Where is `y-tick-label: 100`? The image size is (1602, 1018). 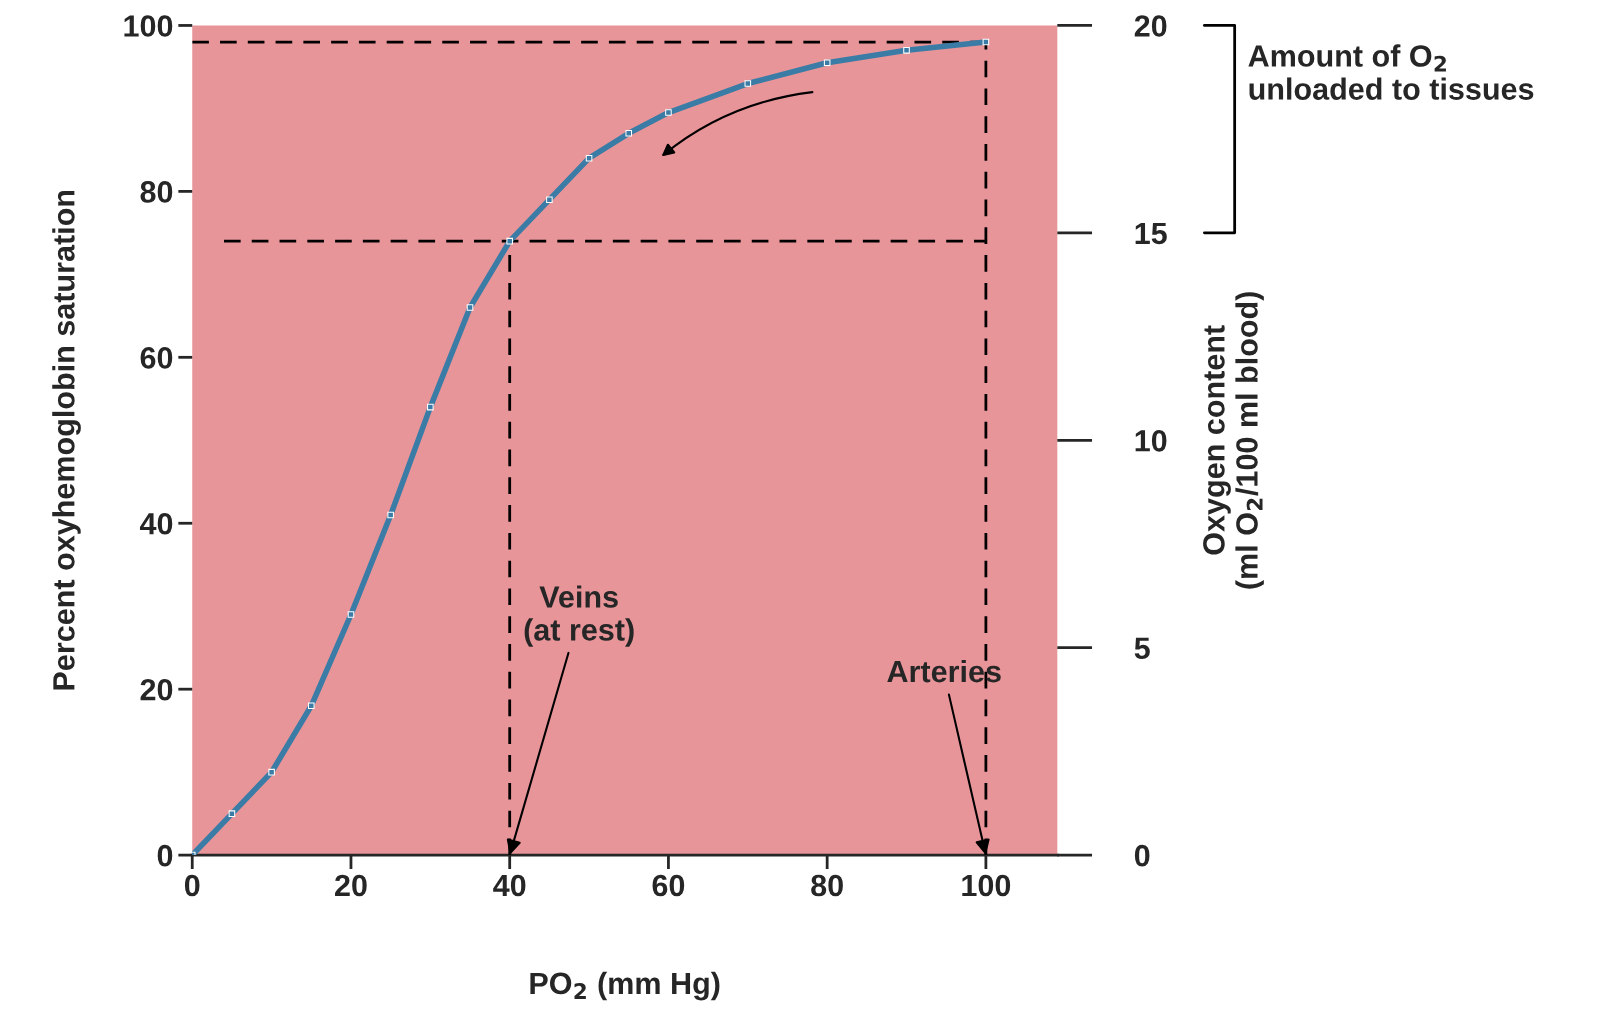 y-tick-label: 100 is located at coordinates (148, 26).